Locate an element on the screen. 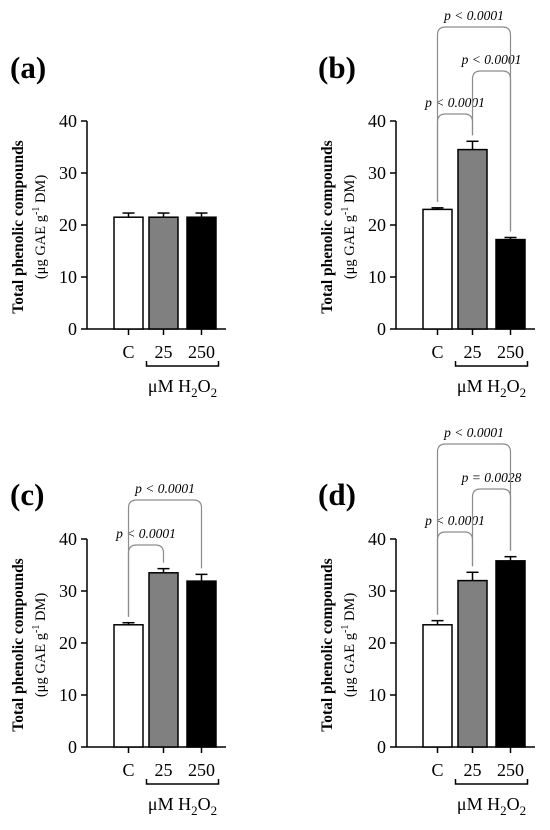  panel-label: (c) is located at coordinates (27, 494).